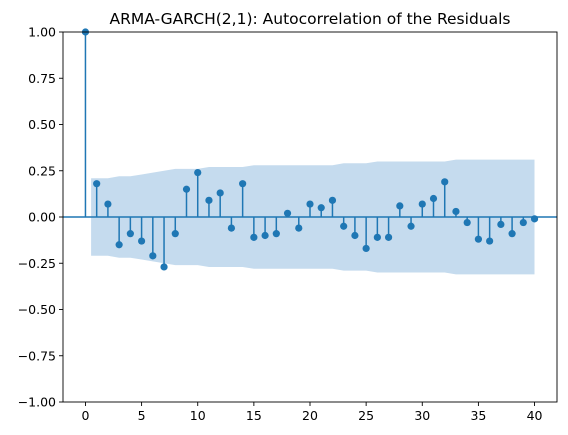  What do you see at coordinates (535, 415) in the screenshot?
I see `x-tick-label: 40` at bounding box center [535, 415].